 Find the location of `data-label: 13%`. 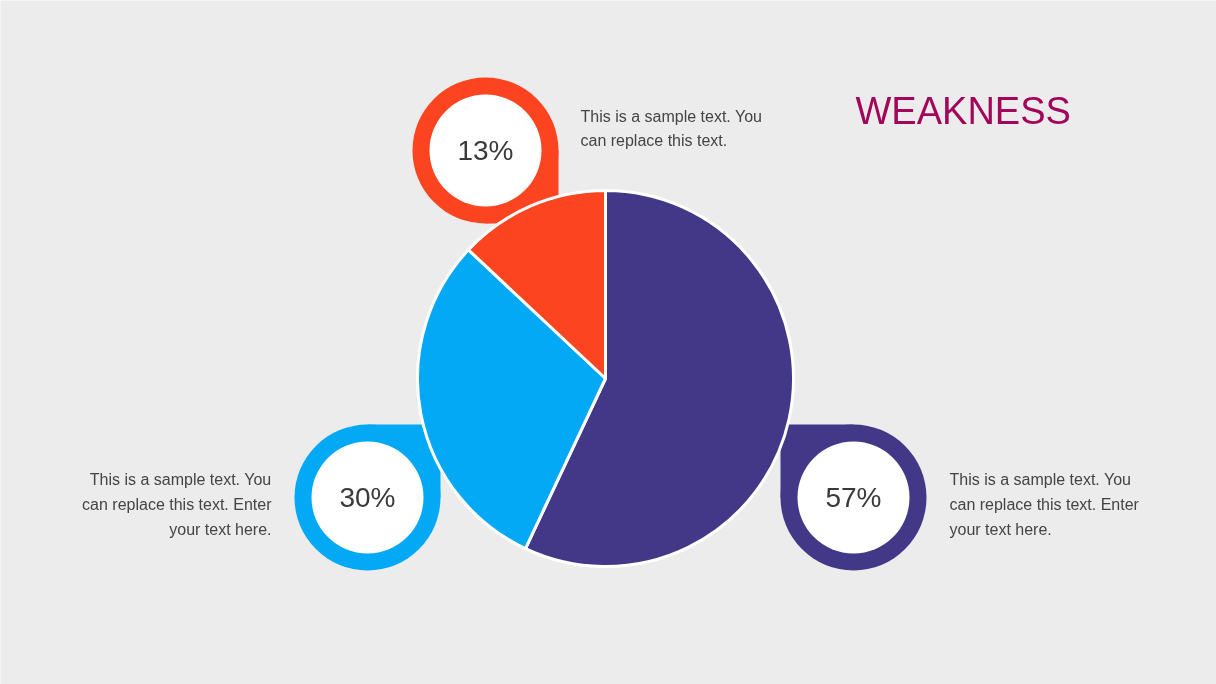

data-label: 13% is located at coordinates (485, 150).